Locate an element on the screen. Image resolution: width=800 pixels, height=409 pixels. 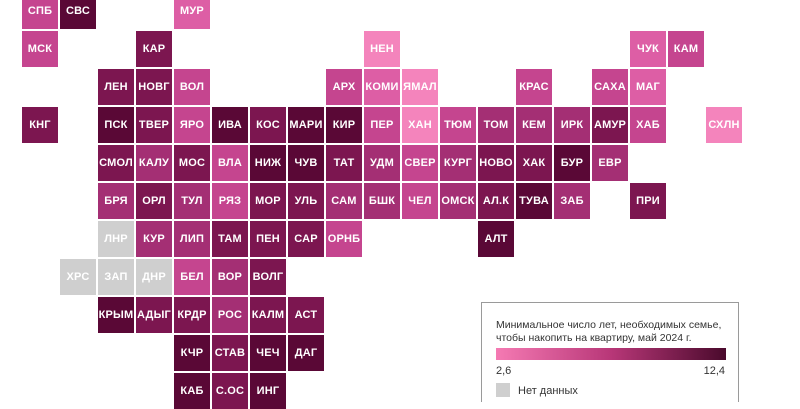
region-tile: ЧЕЧ is located at coordinates (268, 353).